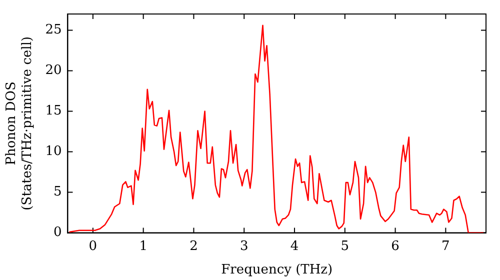 This screenshot has width=500, height=280. What do you see at coordinates (53, 152) in the screenshot?
I see `y-tick-label: 10` at bounding box center [53, 152].